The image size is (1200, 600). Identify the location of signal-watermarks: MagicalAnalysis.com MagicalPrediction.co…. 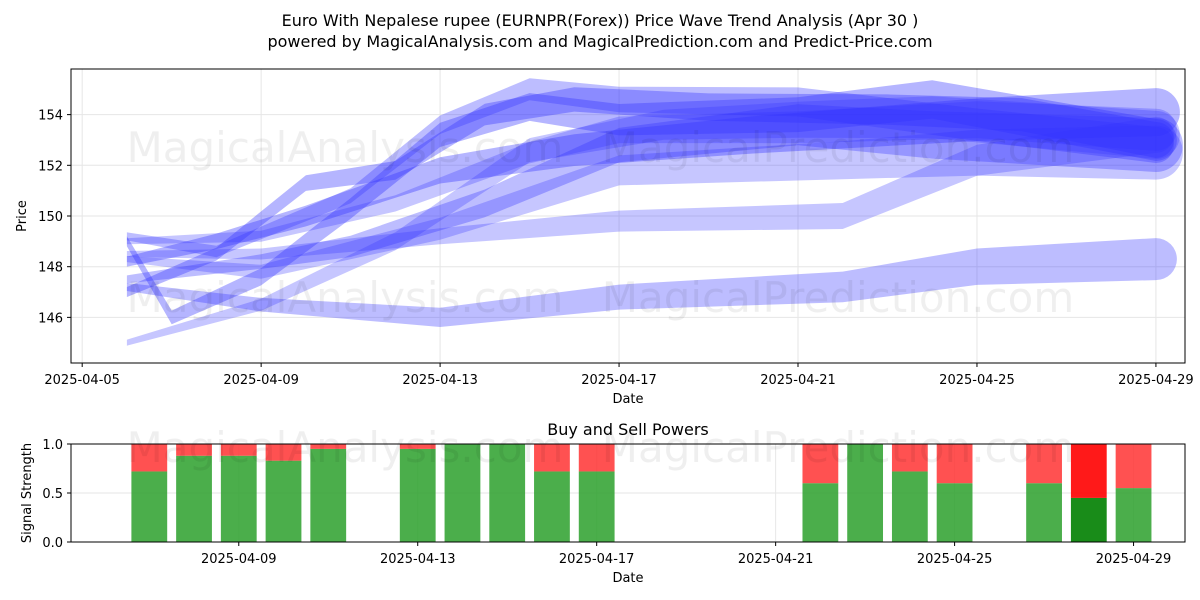
(601, 447).